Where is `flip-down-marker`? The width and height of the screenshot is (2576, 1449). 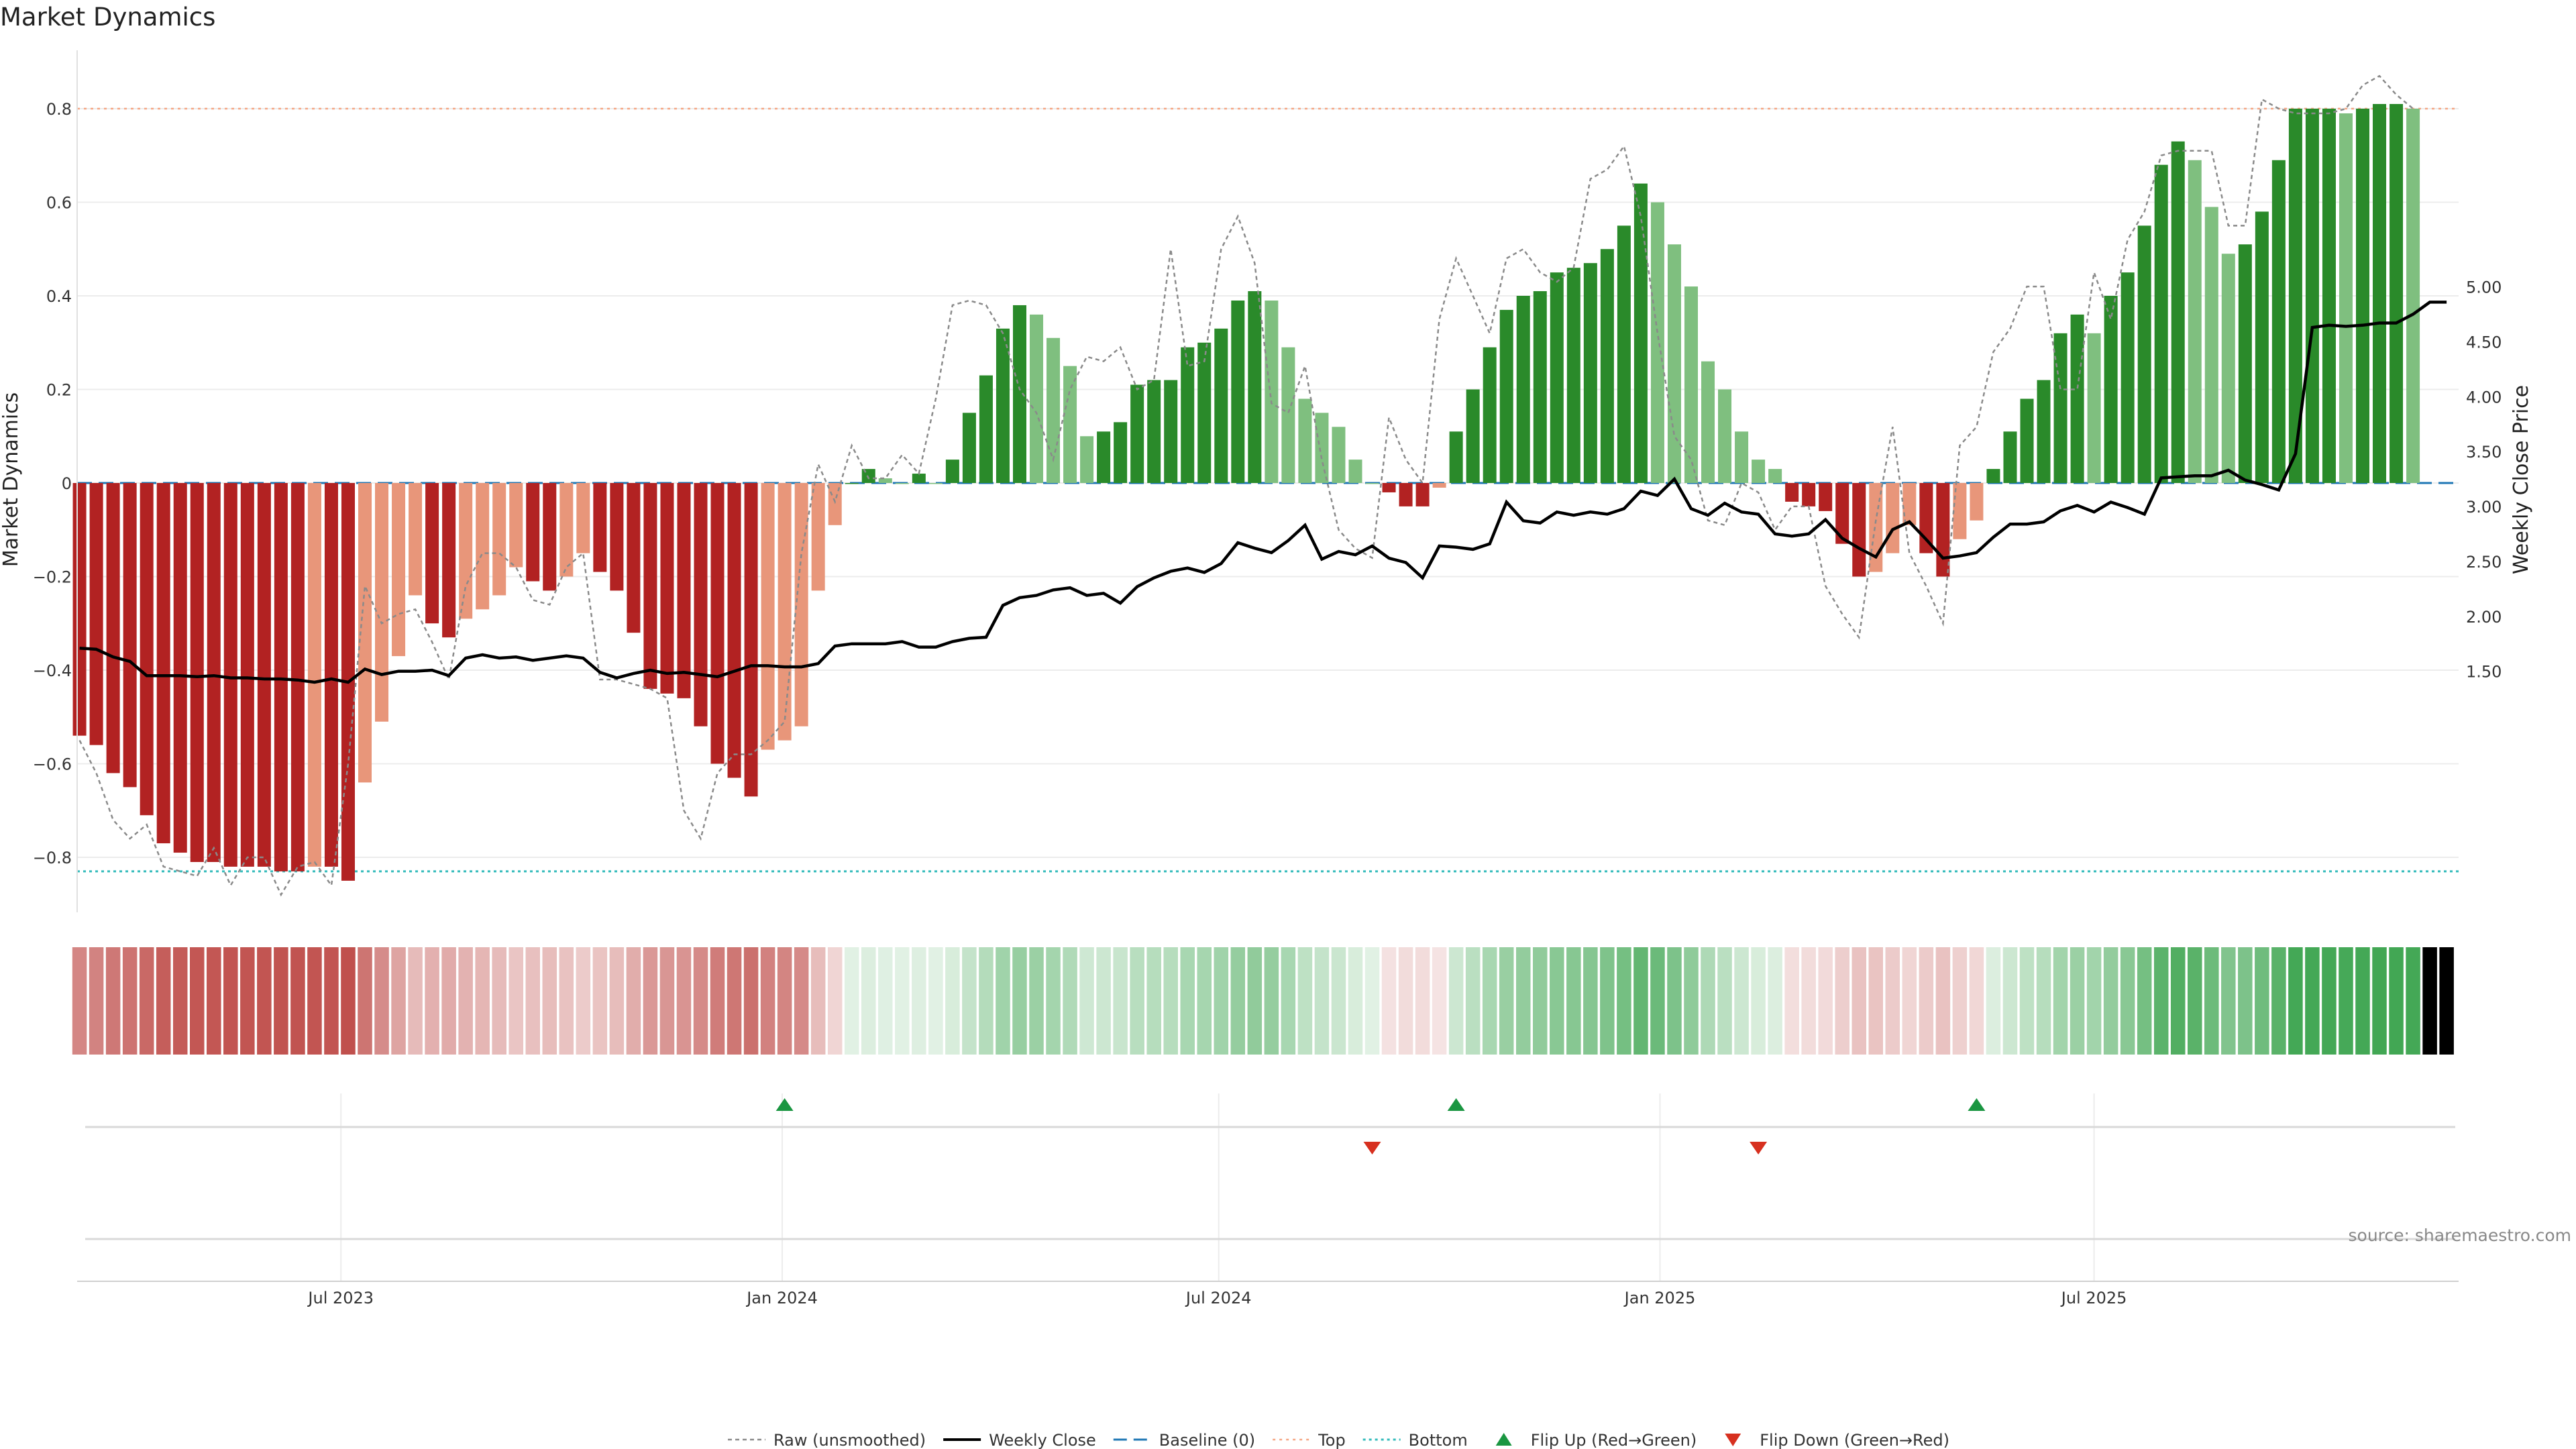
flip-down-marker is located at coordinates (1372, 1148).